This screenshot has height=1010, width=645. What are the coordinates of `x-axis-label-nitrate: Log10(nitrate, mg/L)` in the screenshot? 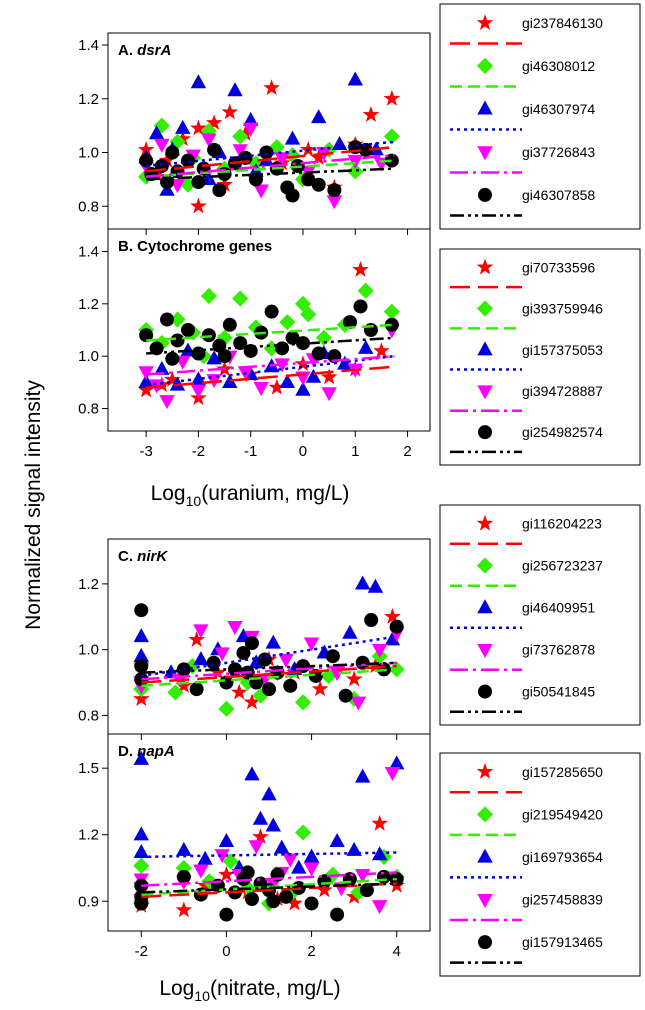 It's located at (249, 990).